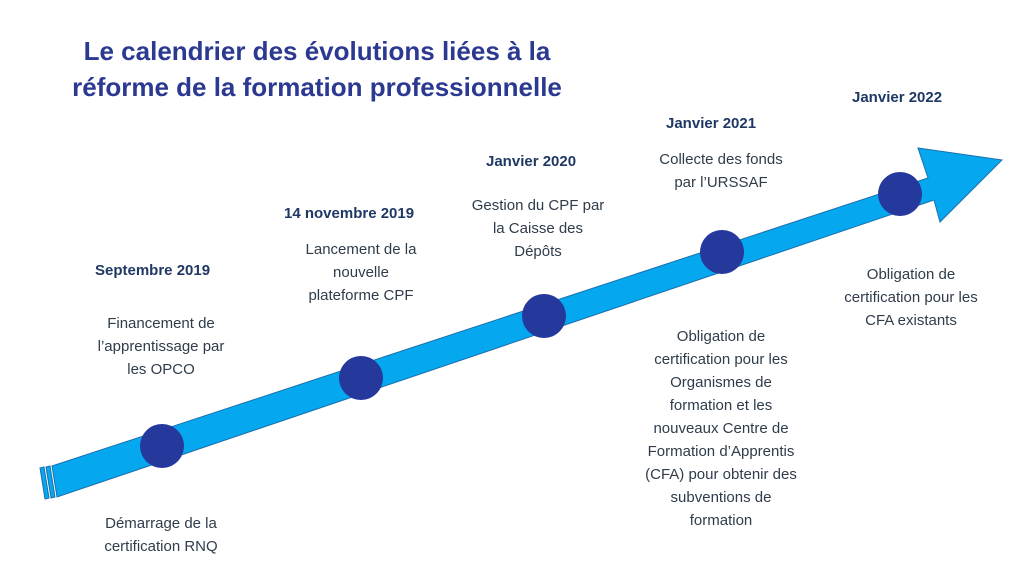  Describe the element at coordinates (721, 405) in the screenshot. I see `text-line: formation et les` at that location.